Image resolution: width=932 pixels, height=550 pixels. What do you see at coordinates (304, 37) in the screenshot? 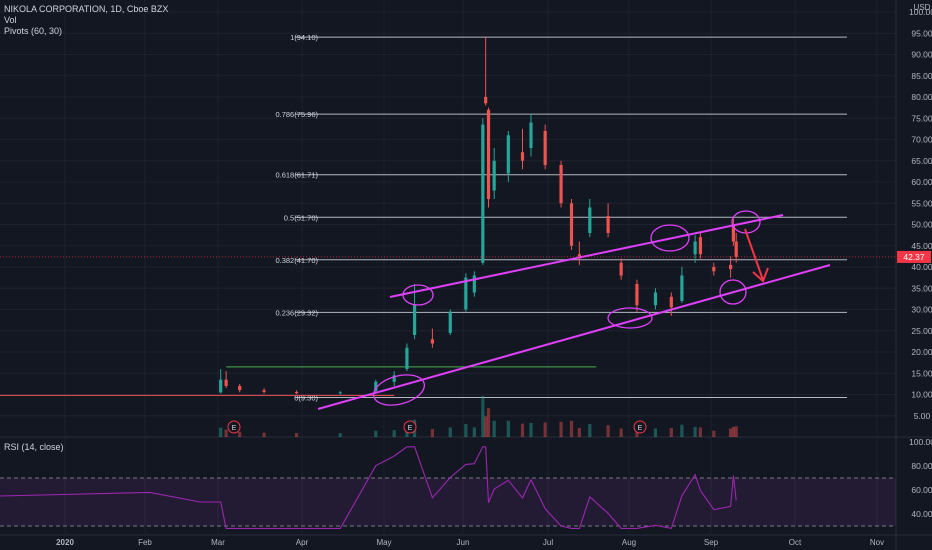
I see `fib-level-label: 1(94.10)` at bounding box center [304, 37].